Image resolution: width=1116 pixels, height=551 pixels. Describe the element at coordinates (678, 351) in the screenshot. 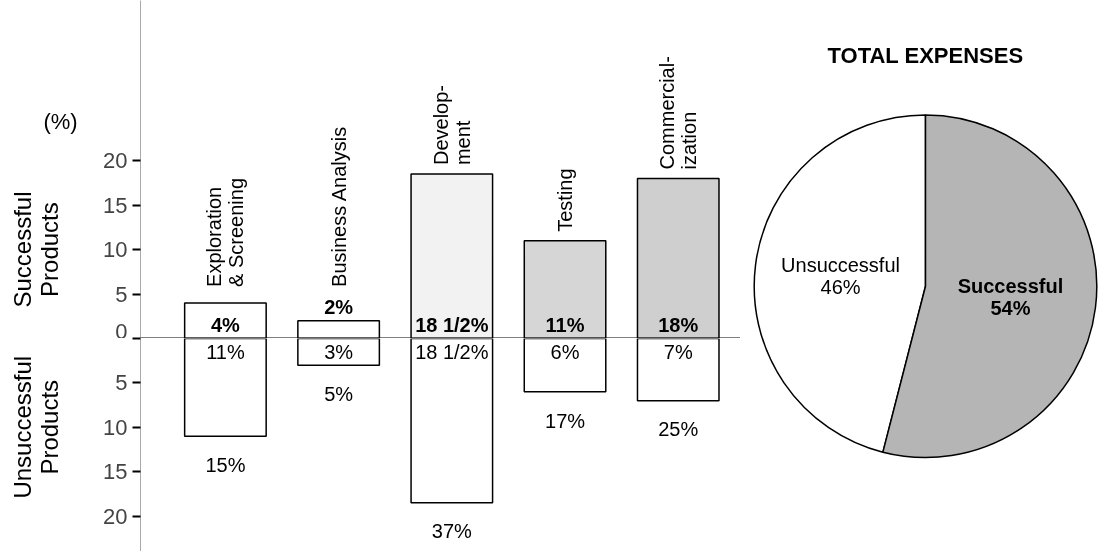

I see `data-label: 7%` at that location.